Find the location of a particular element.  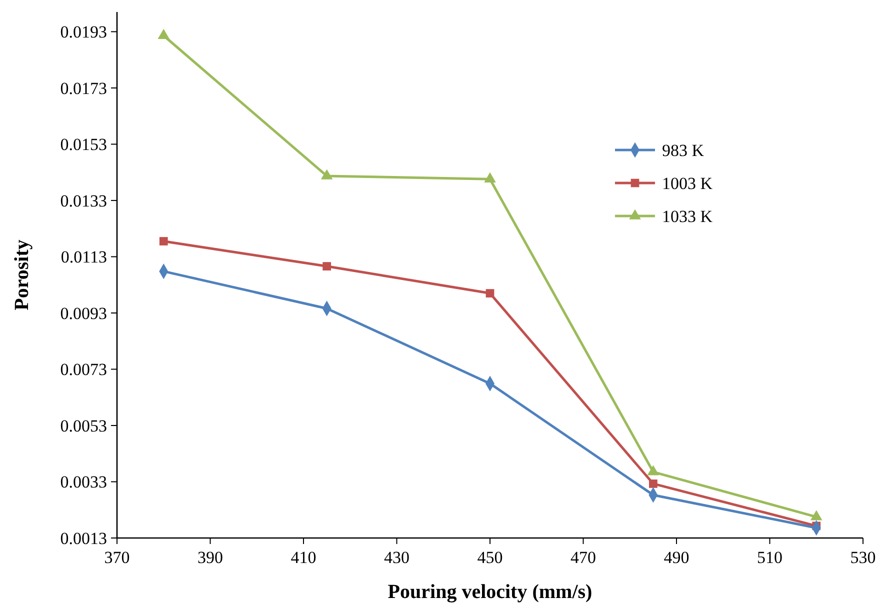

y-tick-label: 0.0153 is located at coordinates (83, 144).